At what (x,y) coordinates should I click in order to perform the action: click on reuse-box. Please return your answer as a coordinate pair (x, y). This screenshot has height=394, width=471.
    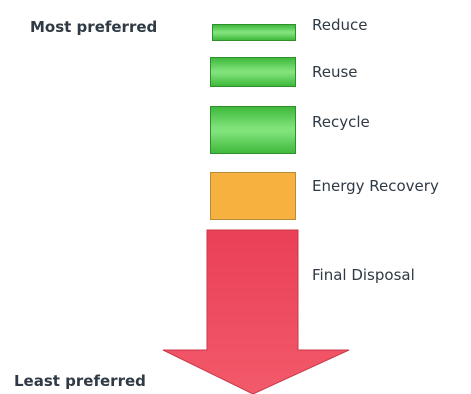
    Looking at the image, I should click on (253, 72).